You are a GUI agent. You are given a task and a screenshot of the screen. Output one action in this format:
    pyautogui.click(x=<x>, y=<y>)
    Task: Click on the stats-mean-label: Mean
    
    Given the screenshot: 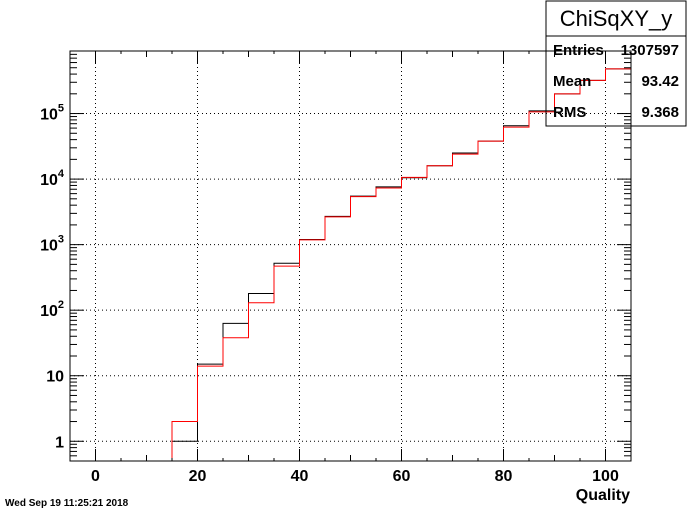 What is the action you would take?
    pyautogui.click(x=572, y=81)
    